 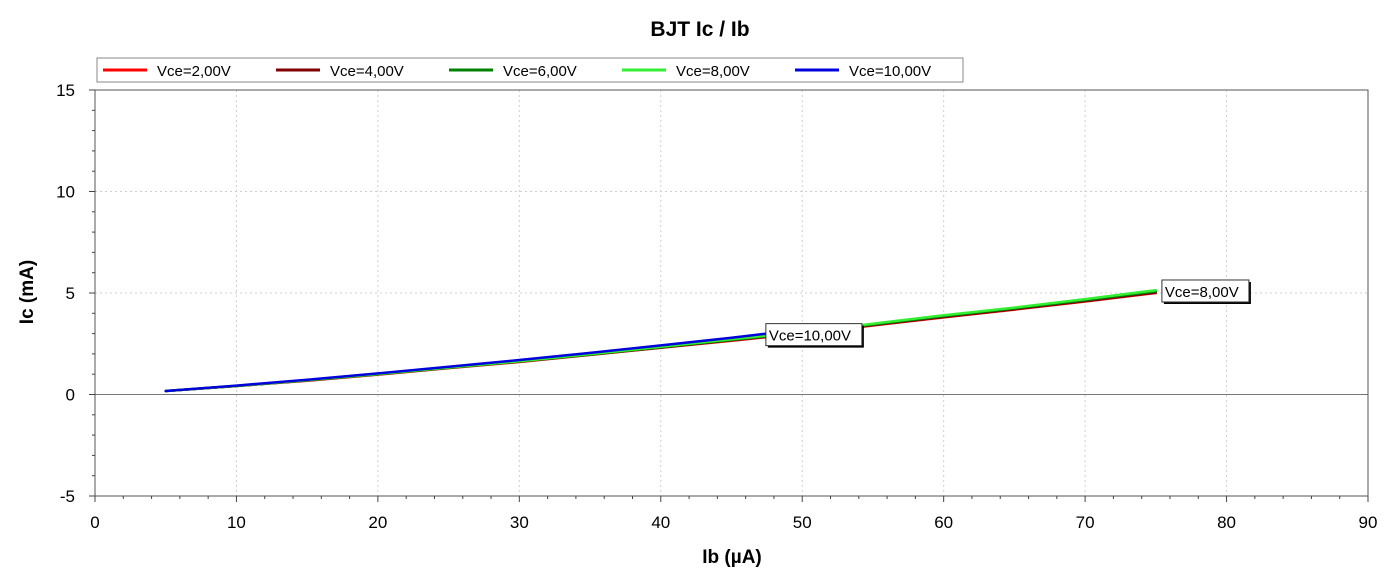 What do you see at coordinates (699, 29) in the screenshot?
I see `chart-title: BJT Ic / Ib` at bounding box center [699, 29].